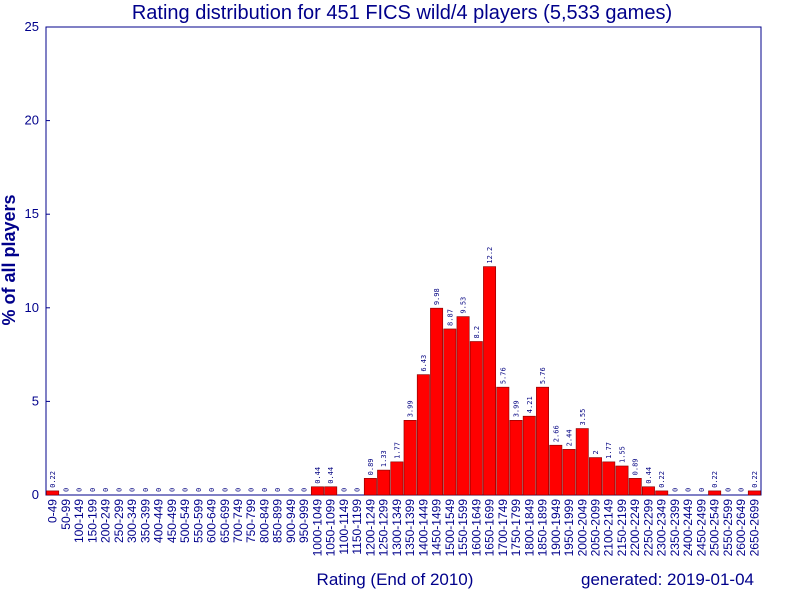  What do you see at coordinates (728, 528) in the screenshot?
I see `x-tick-label: 2550-2599` at bounding box center [728, 528].